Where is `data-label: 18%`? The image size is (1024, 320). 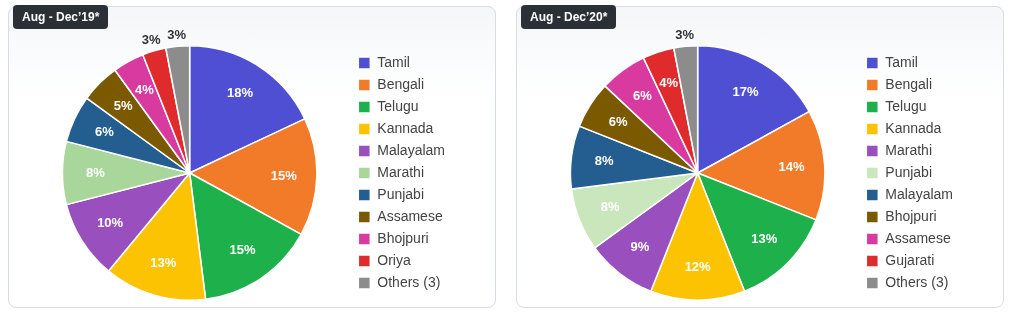
data-label: 18% is located at coordinates (240, 93).